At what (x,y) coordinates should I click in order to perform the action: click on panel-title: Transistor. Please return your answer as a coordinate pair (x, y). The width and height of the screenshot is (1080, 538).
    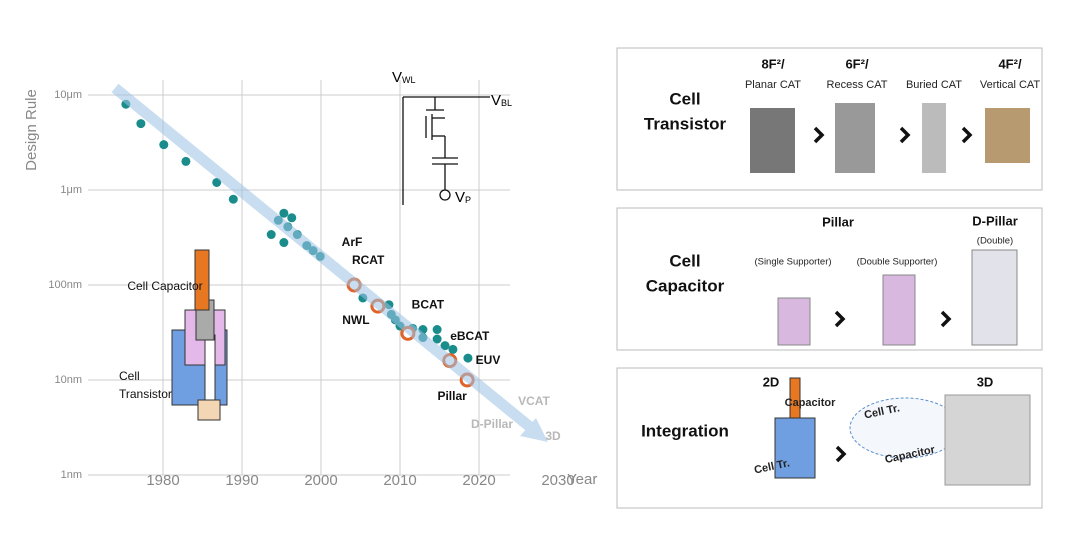
    Looking at the image, I should click on (685, 123).